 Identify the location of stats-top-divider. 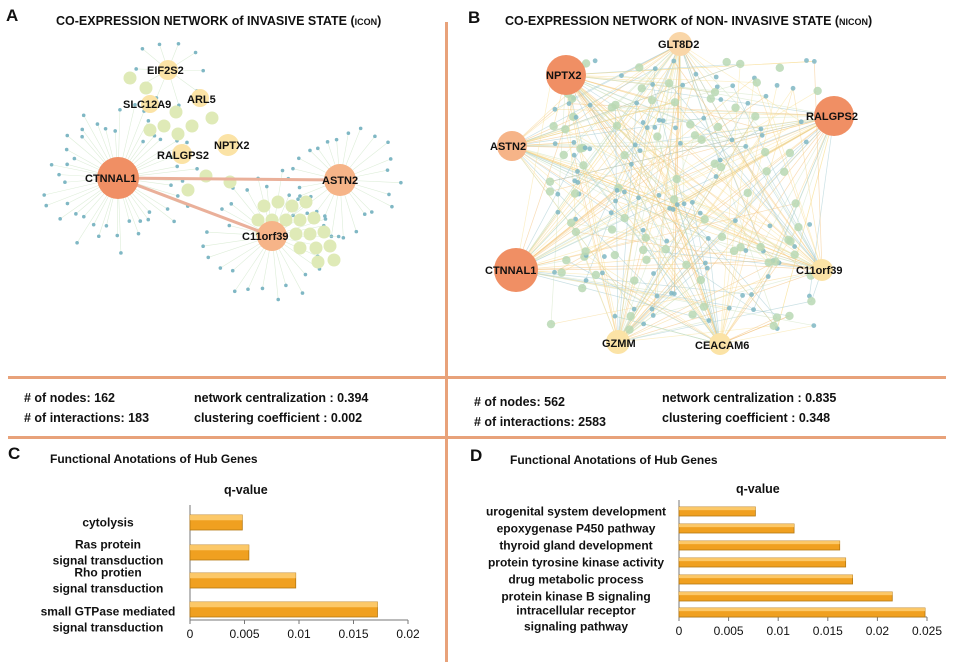
(477, 377).